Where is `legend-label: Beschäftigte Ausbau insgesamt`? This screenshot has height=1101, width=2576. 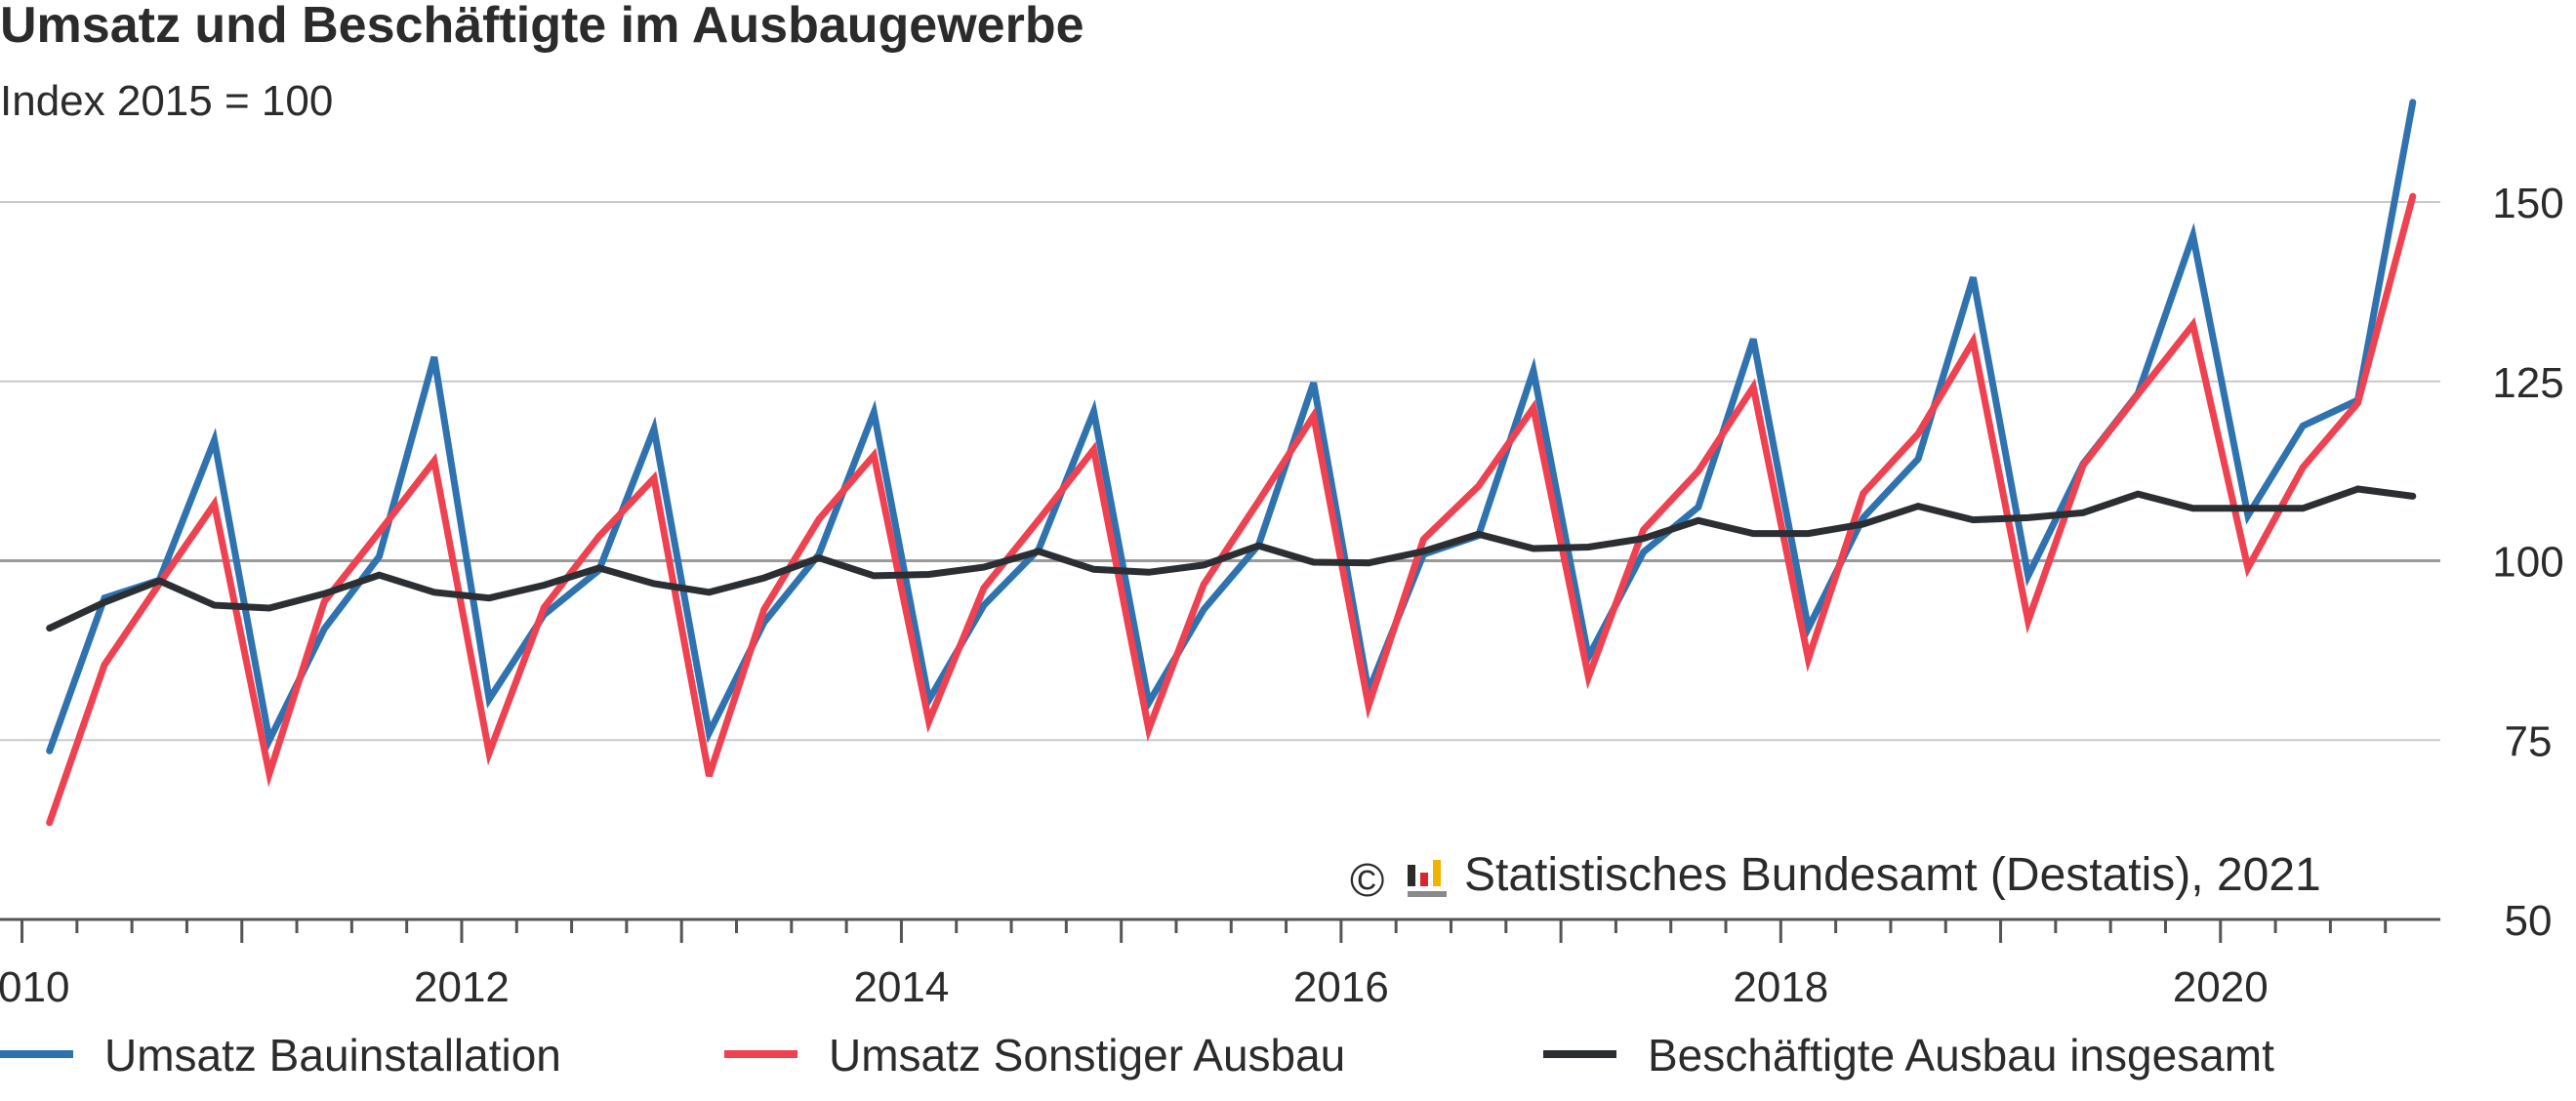
legend-label: Beschäftigte Ausbau insgesamt is located at coordinates (1961, 1055).